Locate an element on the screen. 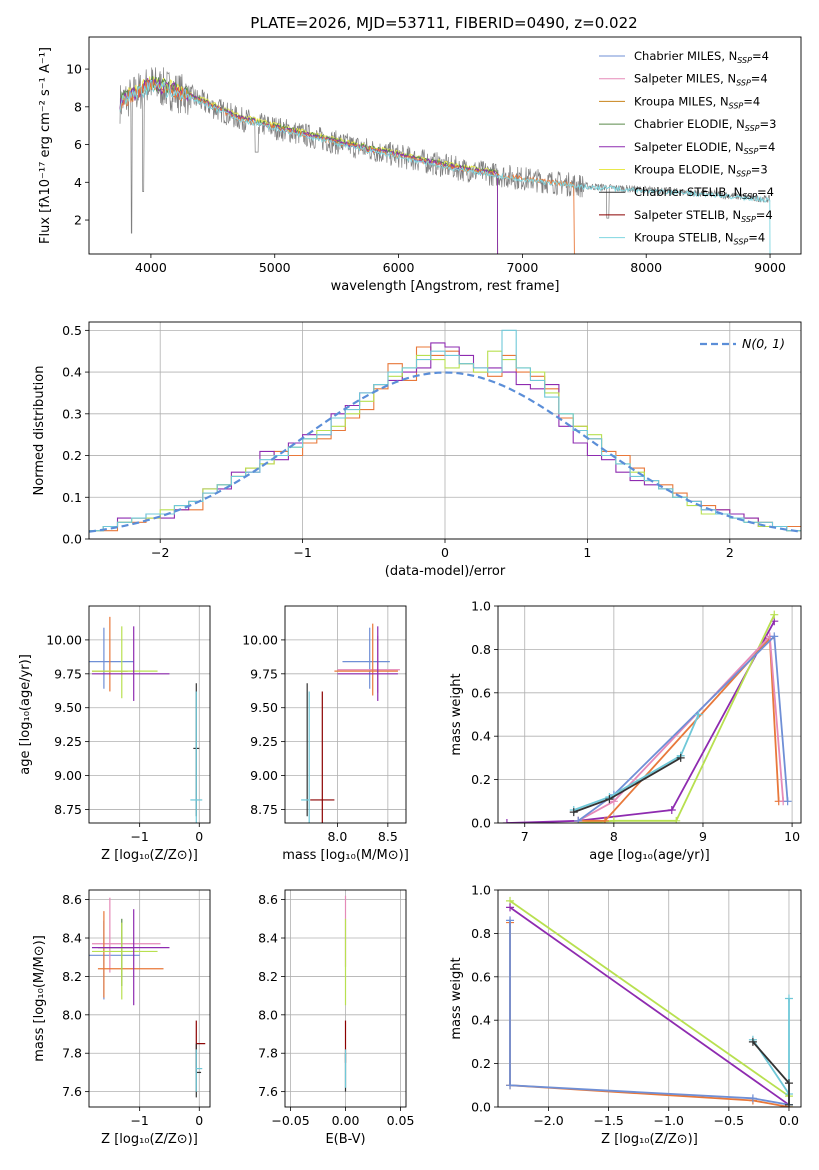 This screenshot has height=1170, width=819. mass_vs_ebv-ytick-label: 8.0 is located at coordinates (268, 1014).